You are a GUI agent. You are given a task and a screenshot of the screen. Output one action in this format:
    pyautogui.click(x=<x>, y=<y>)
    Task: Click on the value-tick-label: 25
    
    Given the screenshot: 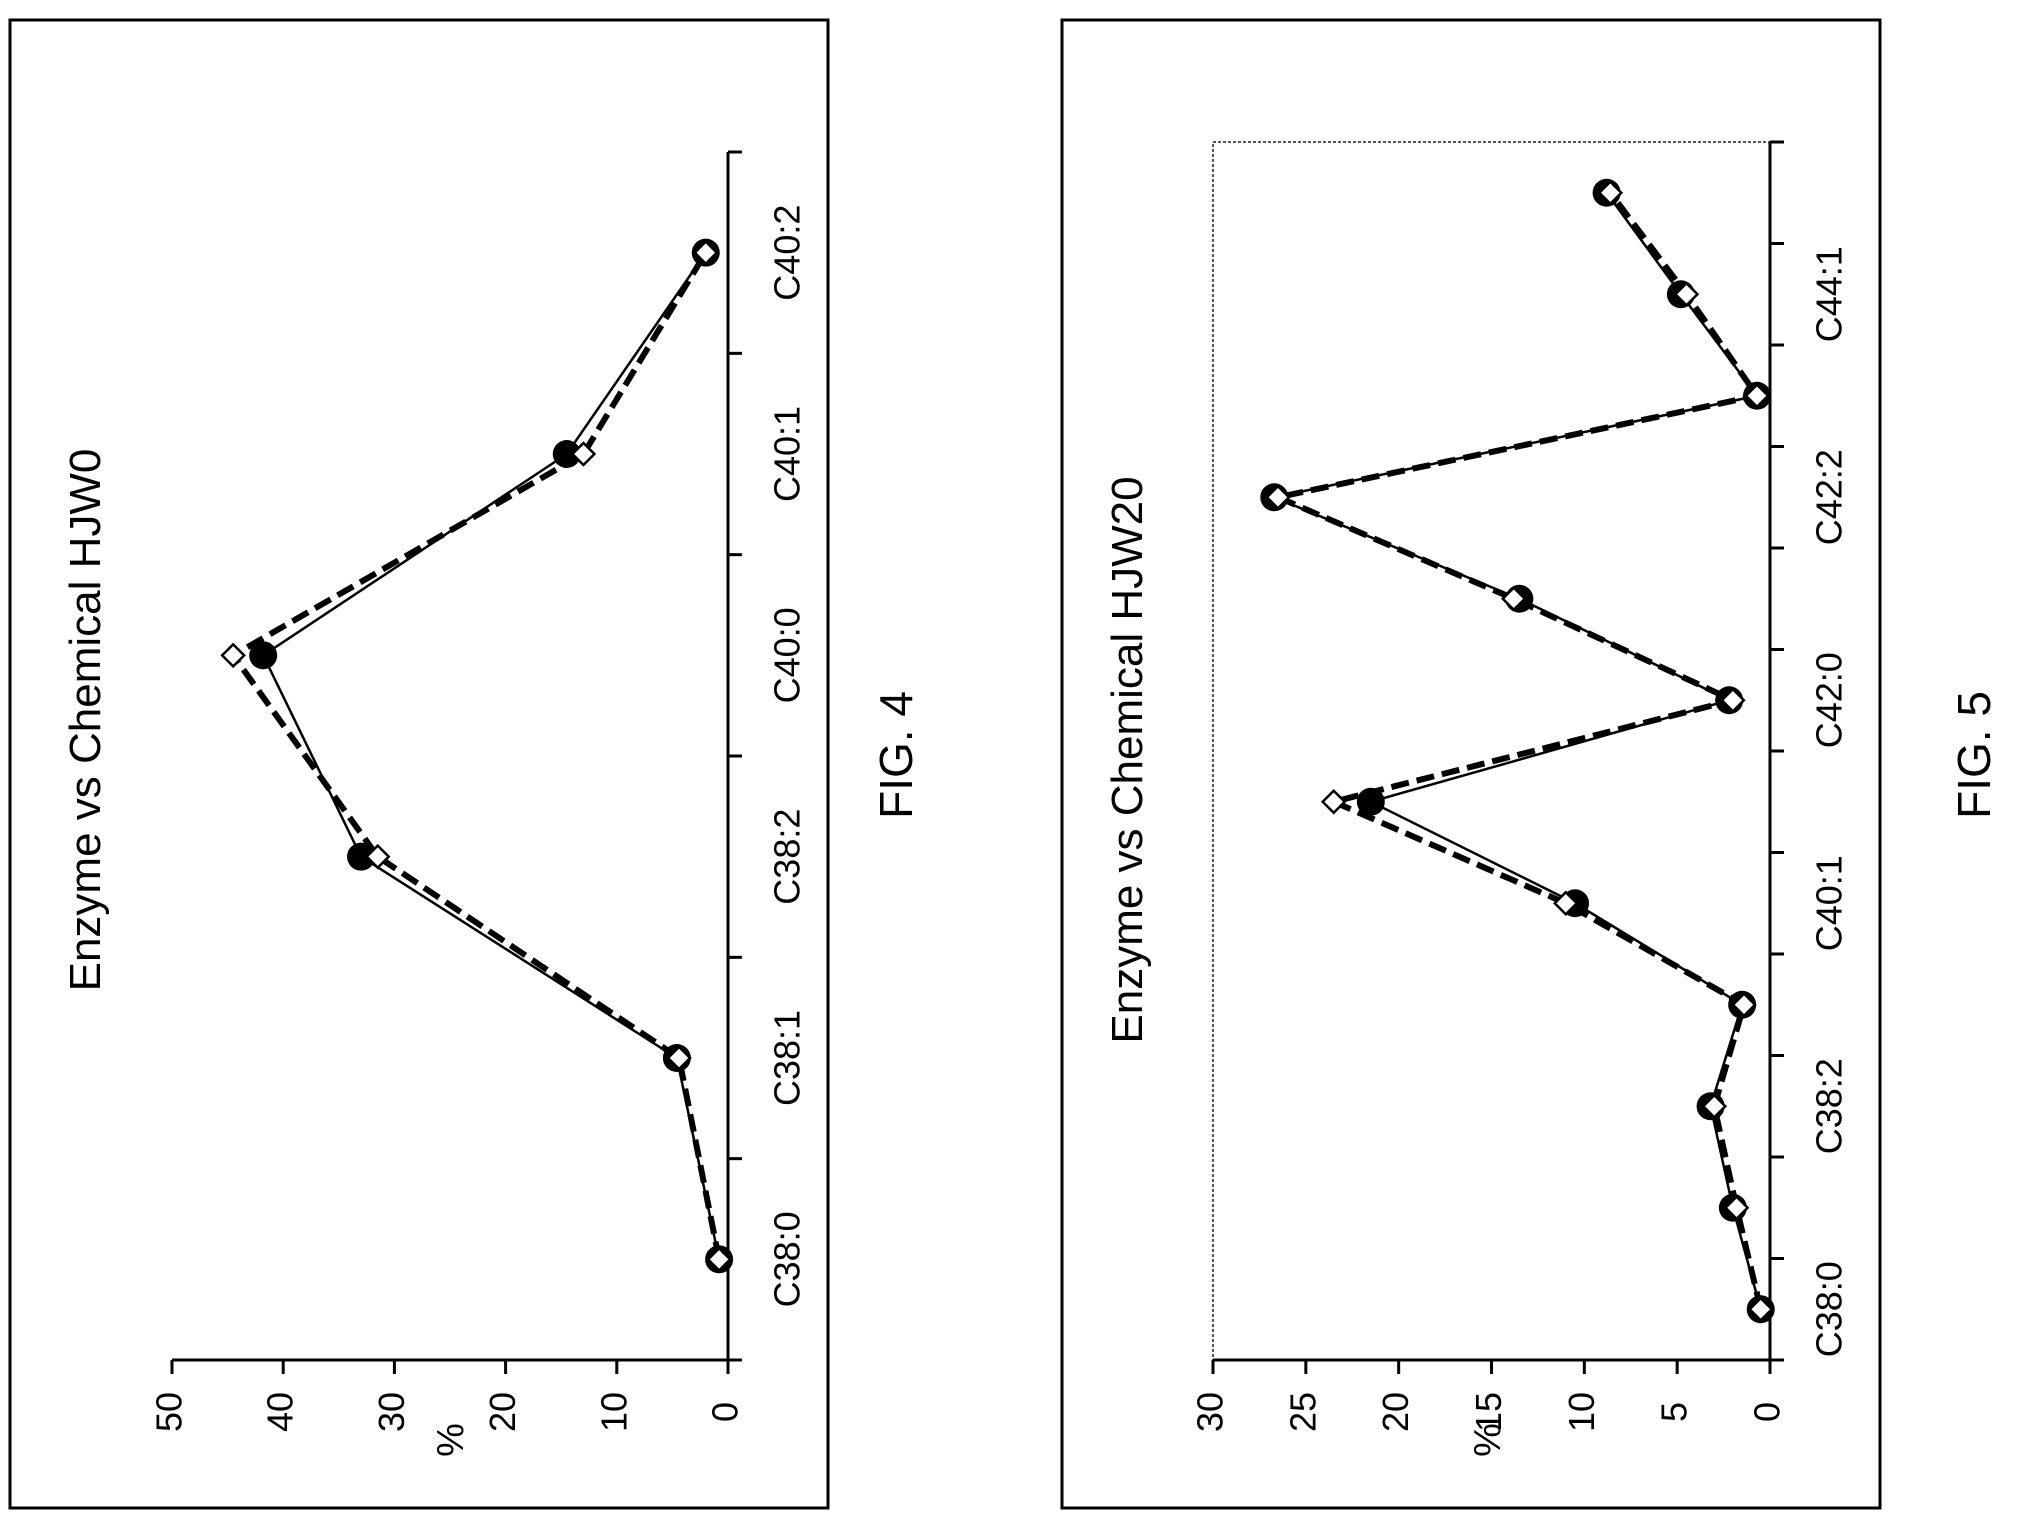 What is the action you would take?
    pyautogui.click(x=1302, y=1412)
    